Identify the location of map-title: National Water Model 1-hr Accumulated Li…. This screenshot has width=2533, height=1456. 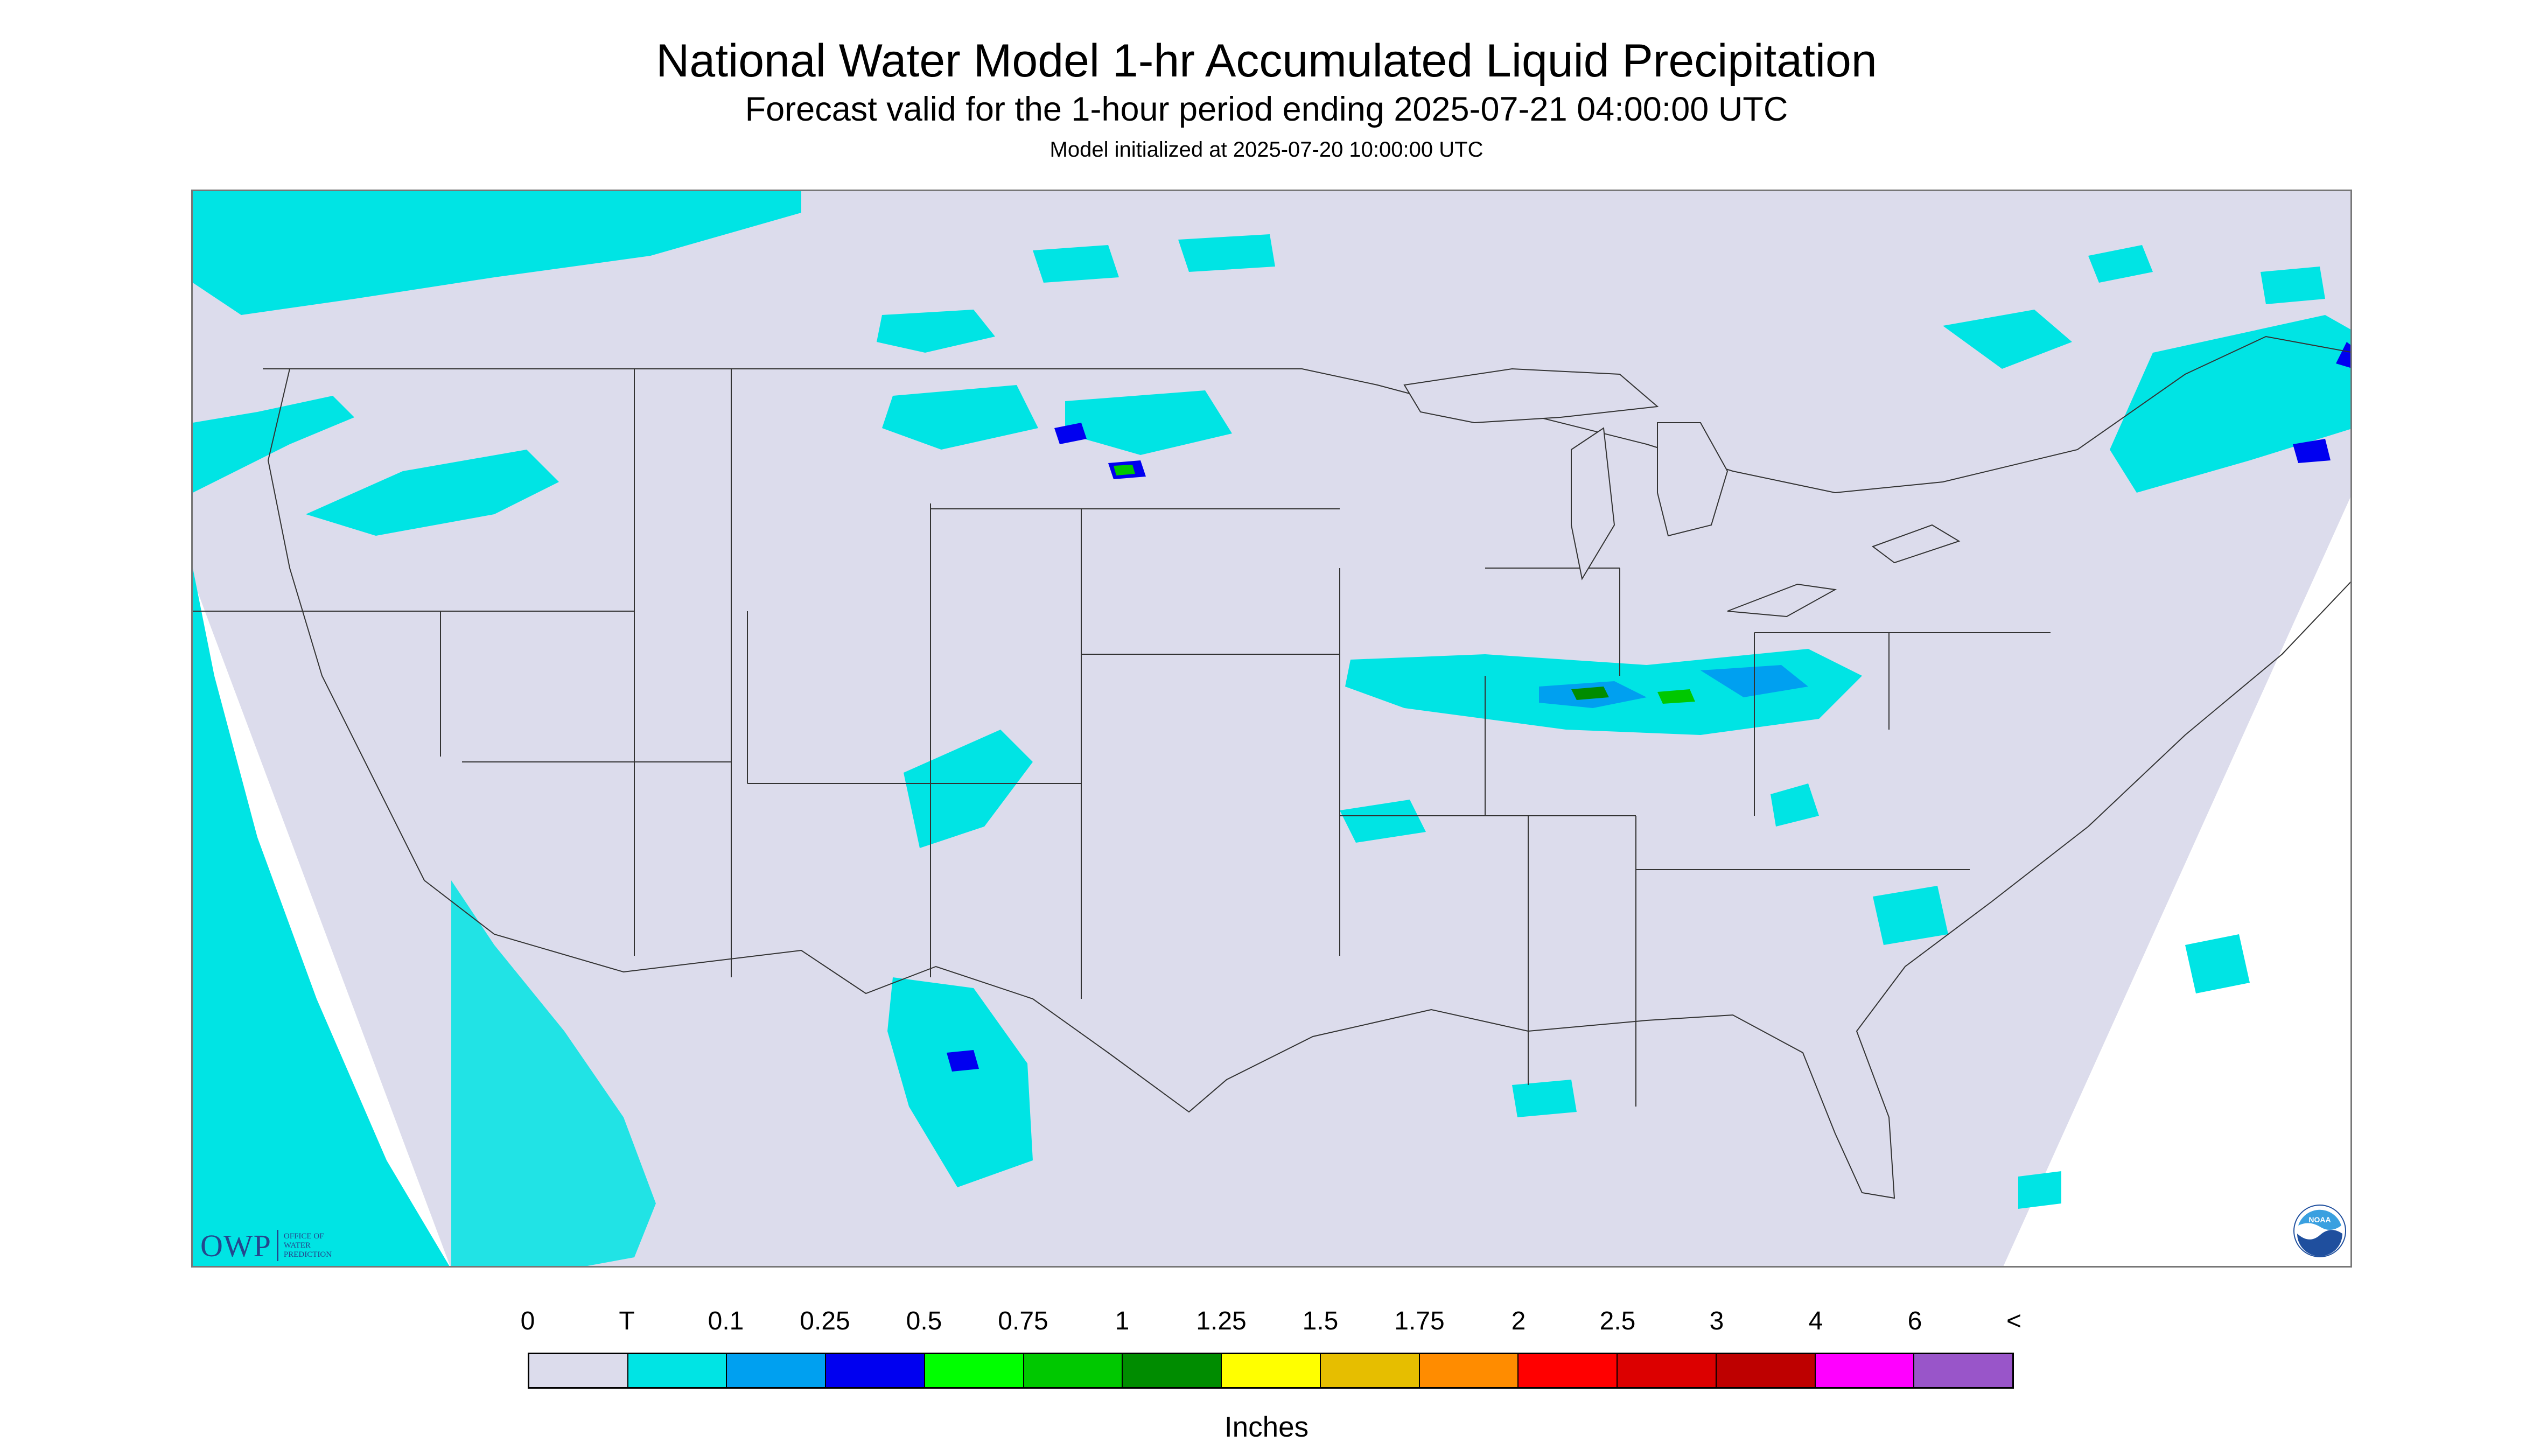
(1266, 61).